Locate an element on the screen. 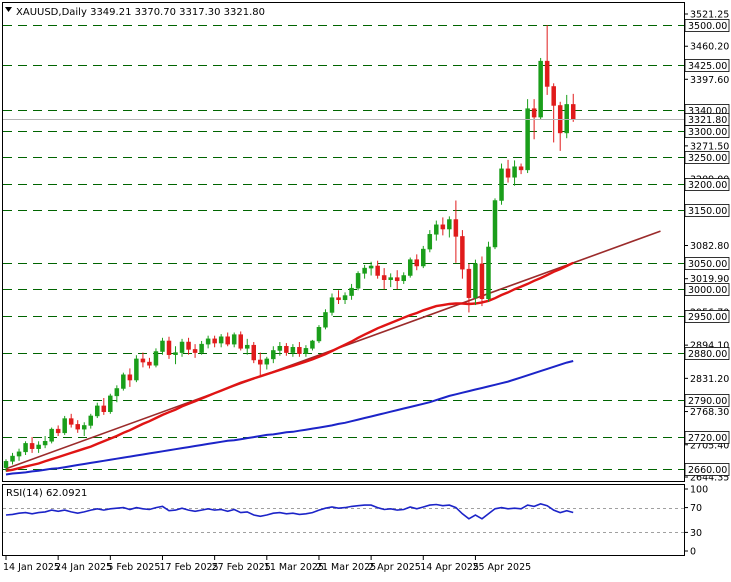  rsi-tick-label: 100 is located at coordinates (699, 490).